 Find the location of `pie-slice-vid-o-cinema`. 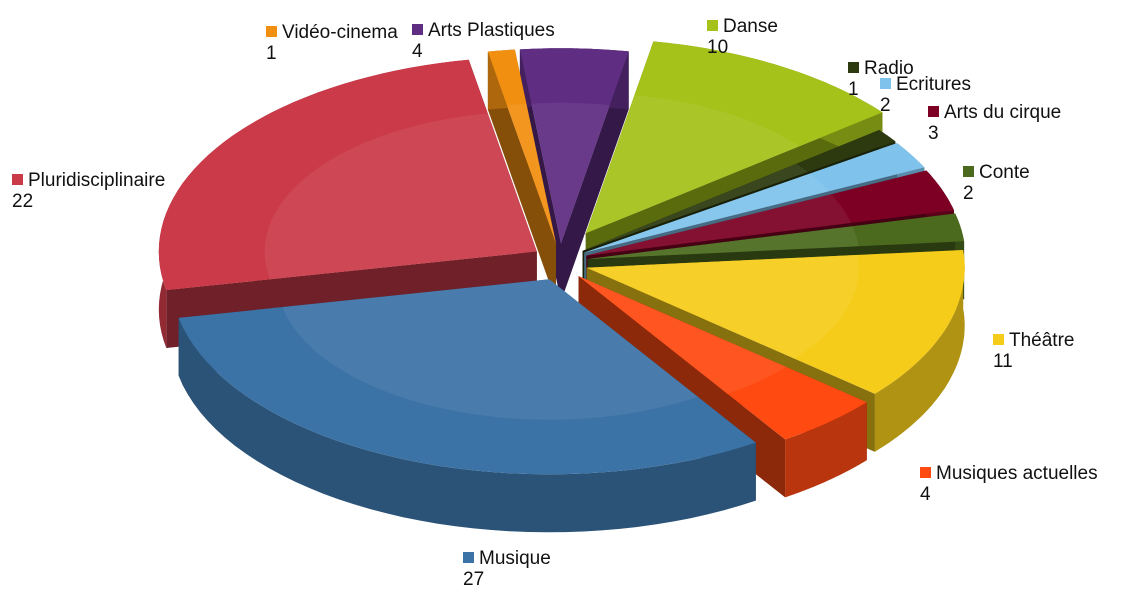

pie-slice-vid-o-cinema is located at coordinates (521, 175).